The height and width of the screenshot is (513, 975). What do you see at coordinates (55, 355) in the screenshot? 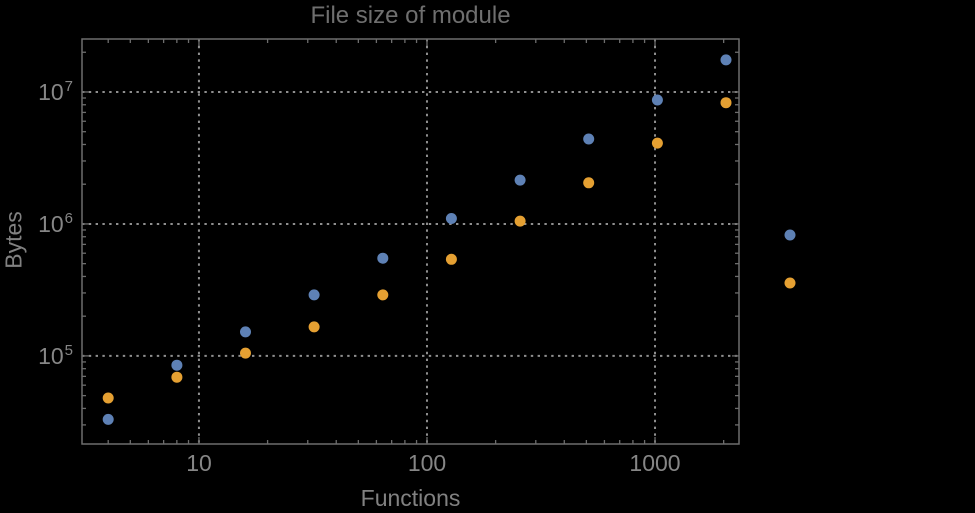
I see `y-tick-label: 10⁵` at bounding box center [55, 355].